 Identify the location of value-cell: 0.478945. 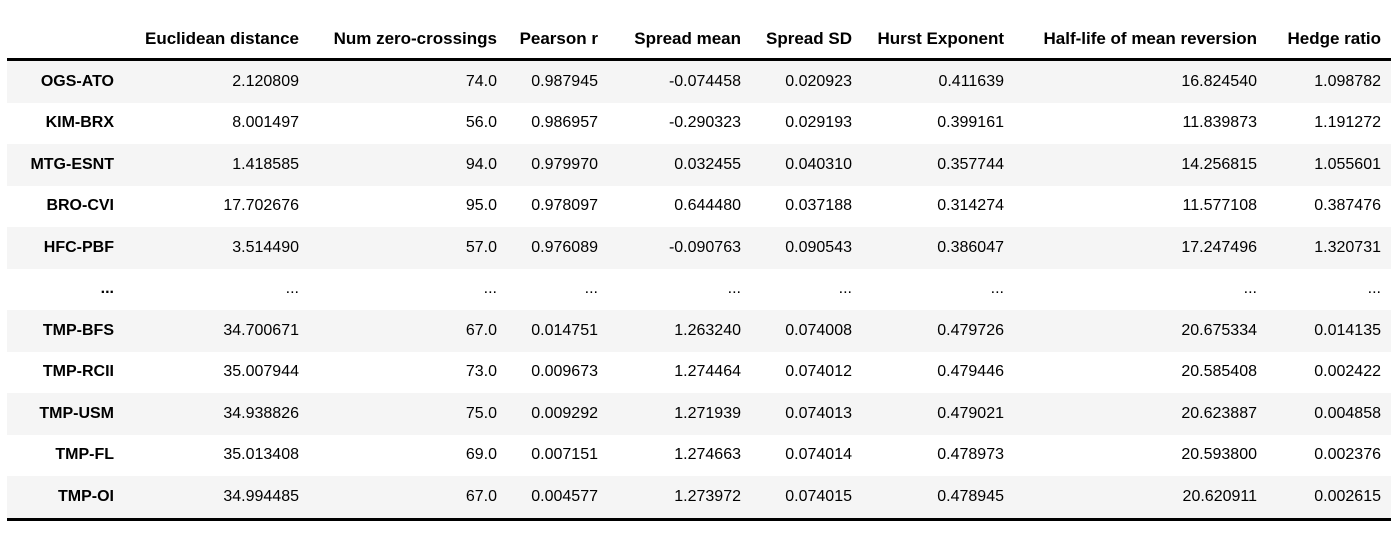
(970, 496).